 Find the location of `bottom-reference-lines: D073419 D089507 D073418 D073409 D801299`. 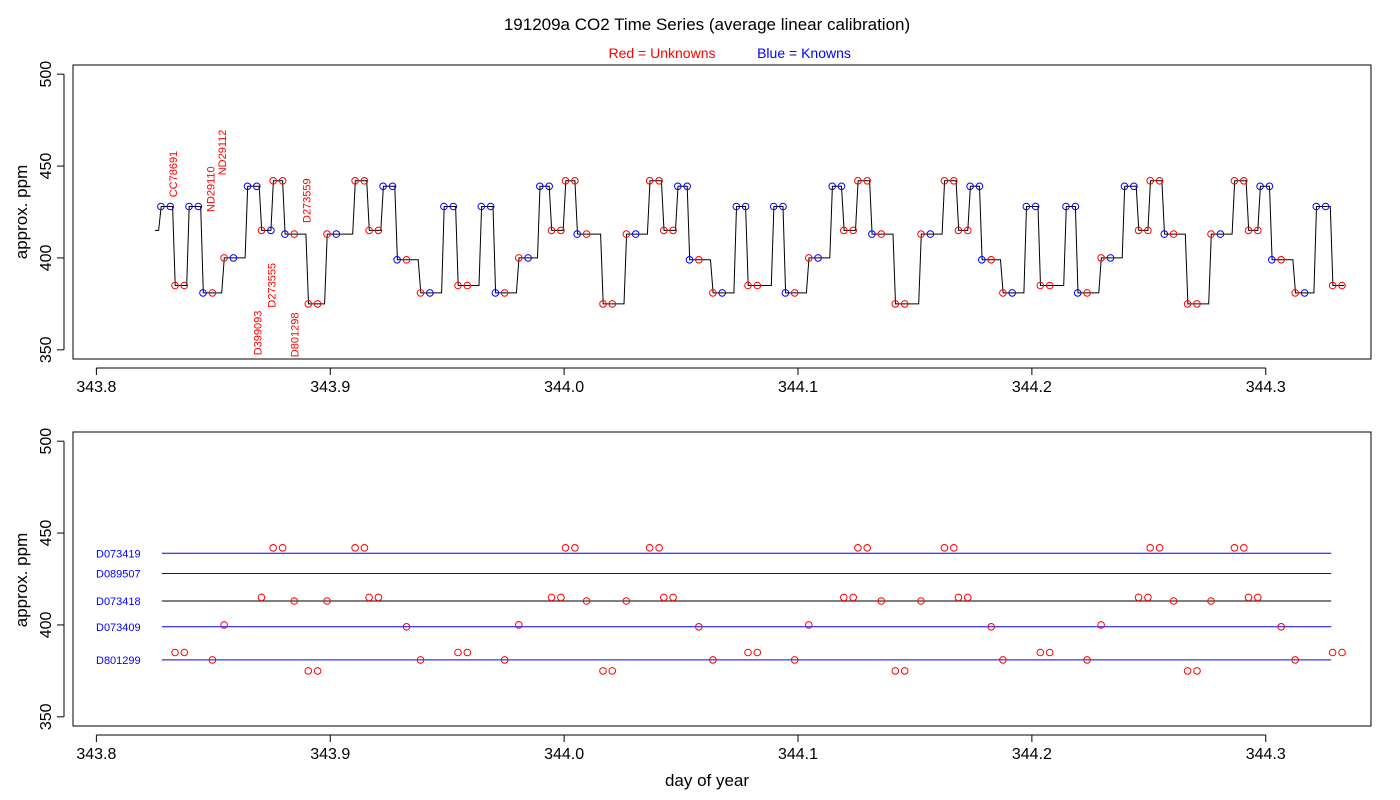

bottom-reference-lines: D073419 D089507 D073418 D073409 D801299 is located at coordinates (714, 607).